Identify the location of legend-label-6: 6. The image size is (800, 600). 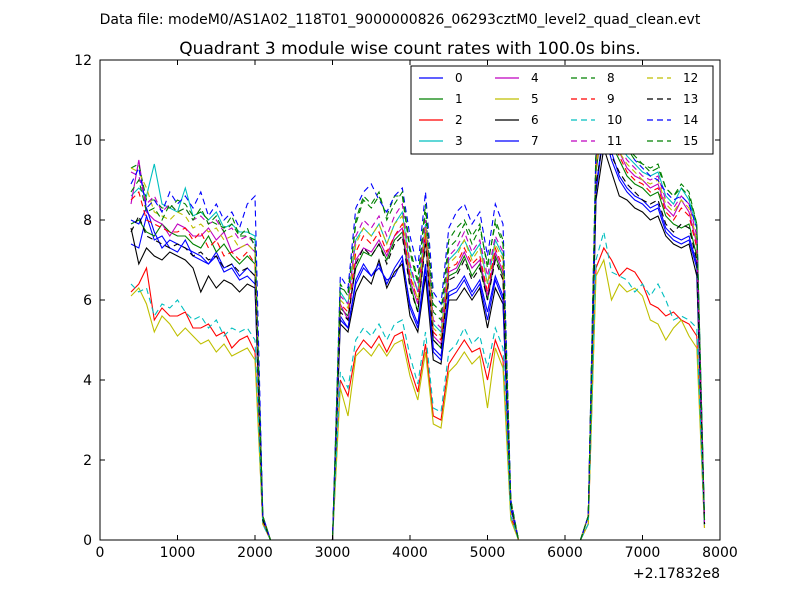
(535, 120).